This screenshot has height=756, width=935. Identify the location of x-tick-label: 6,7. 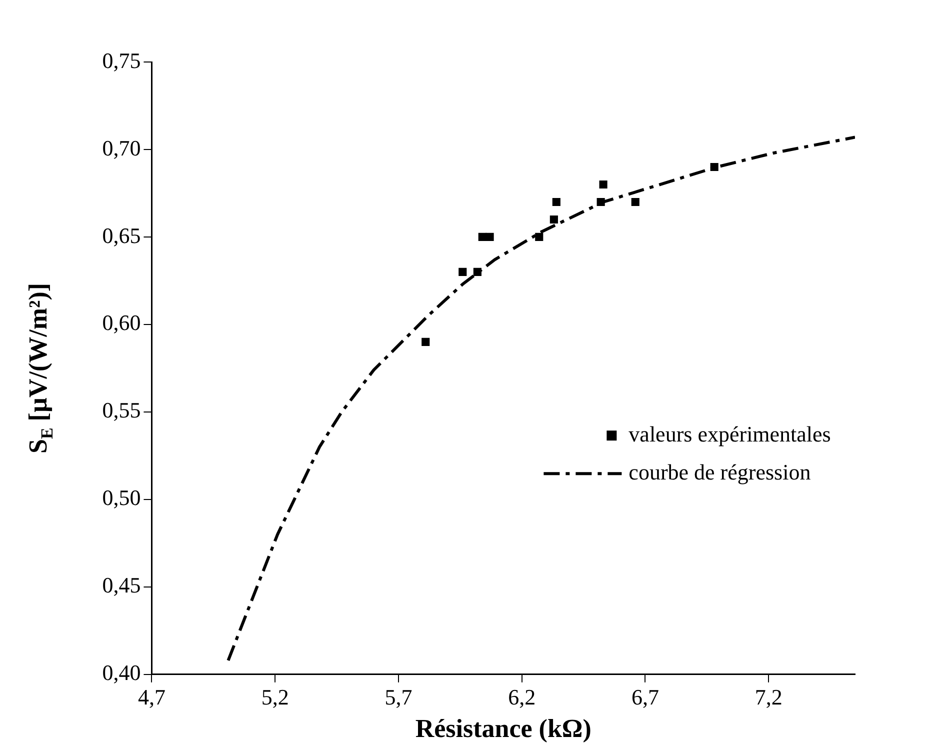
(645, 697).